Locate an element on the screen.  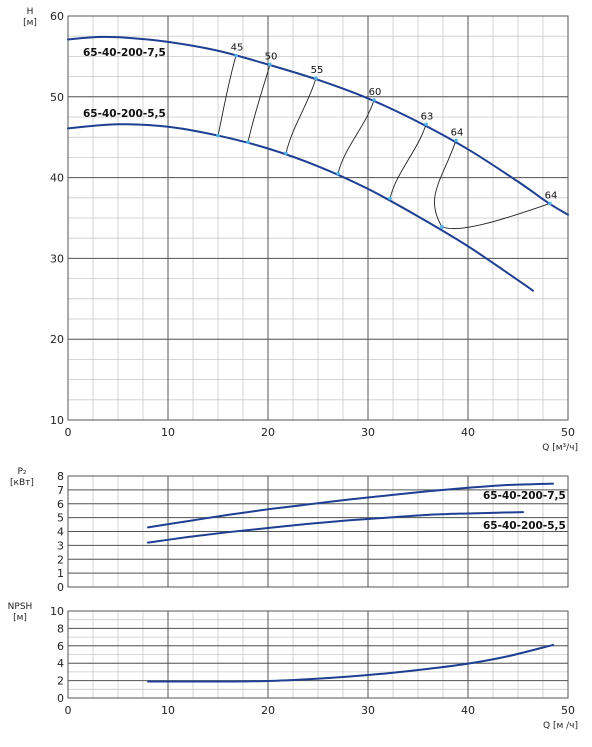
y-tick-label: 3 is located at coordinates (60, 545).